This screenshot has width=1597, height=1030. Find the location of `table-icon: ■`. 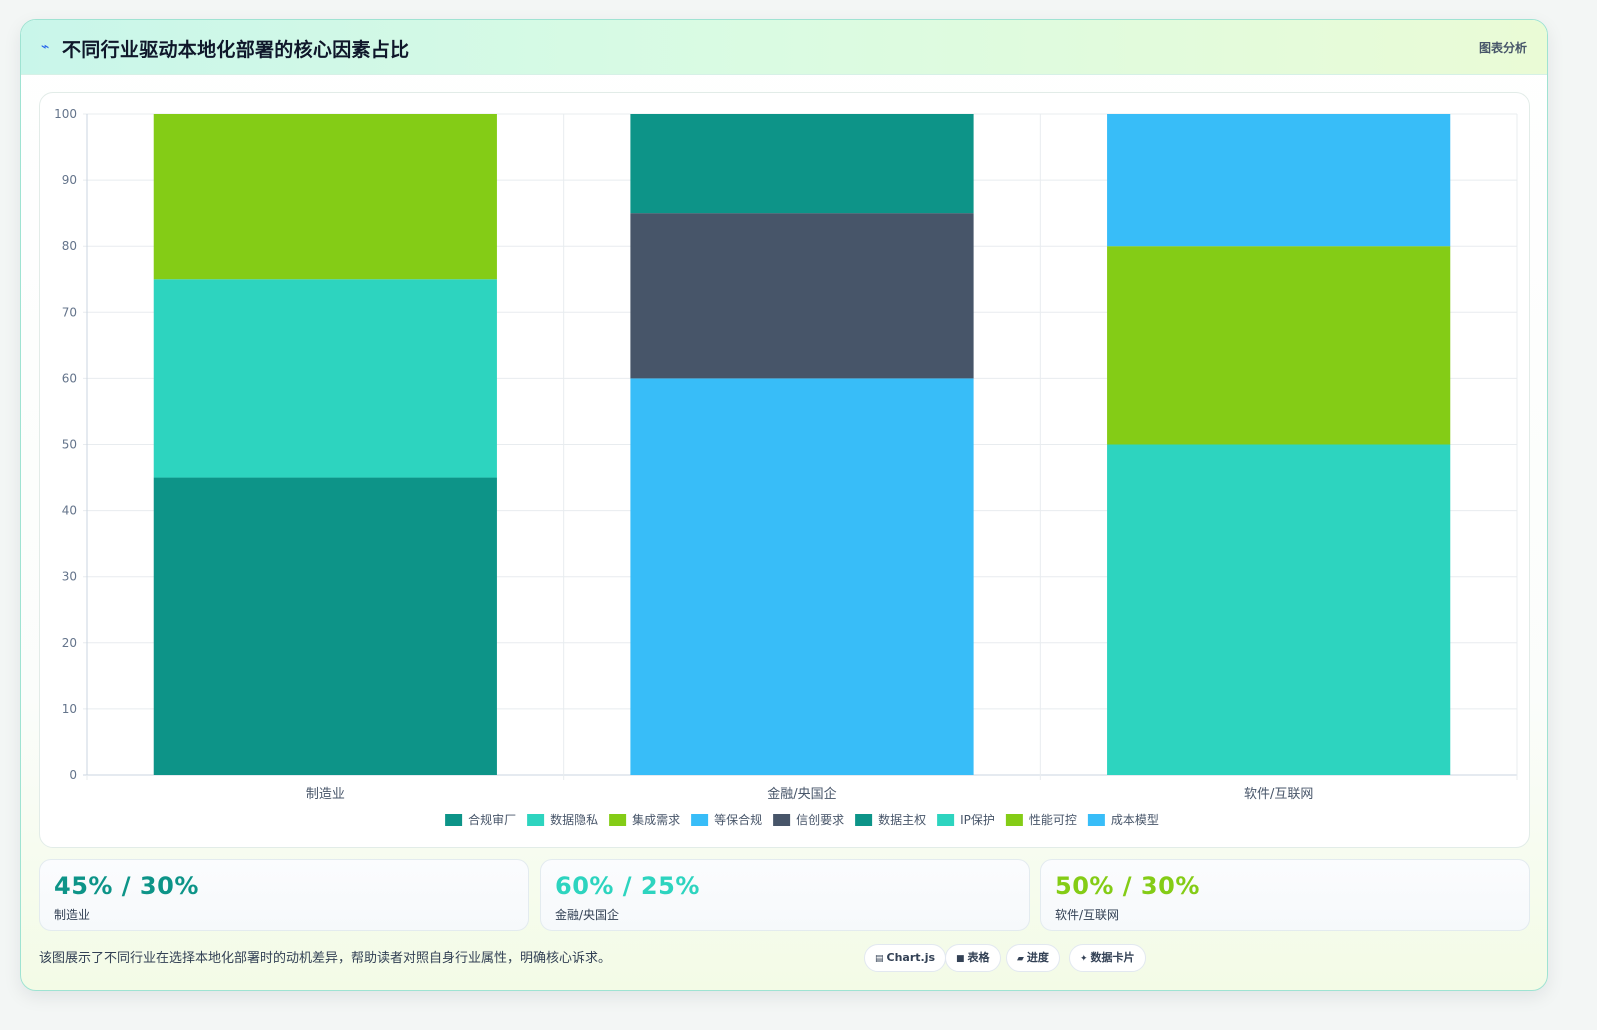

table-icon: ■ is located at coordinates (960, 959).